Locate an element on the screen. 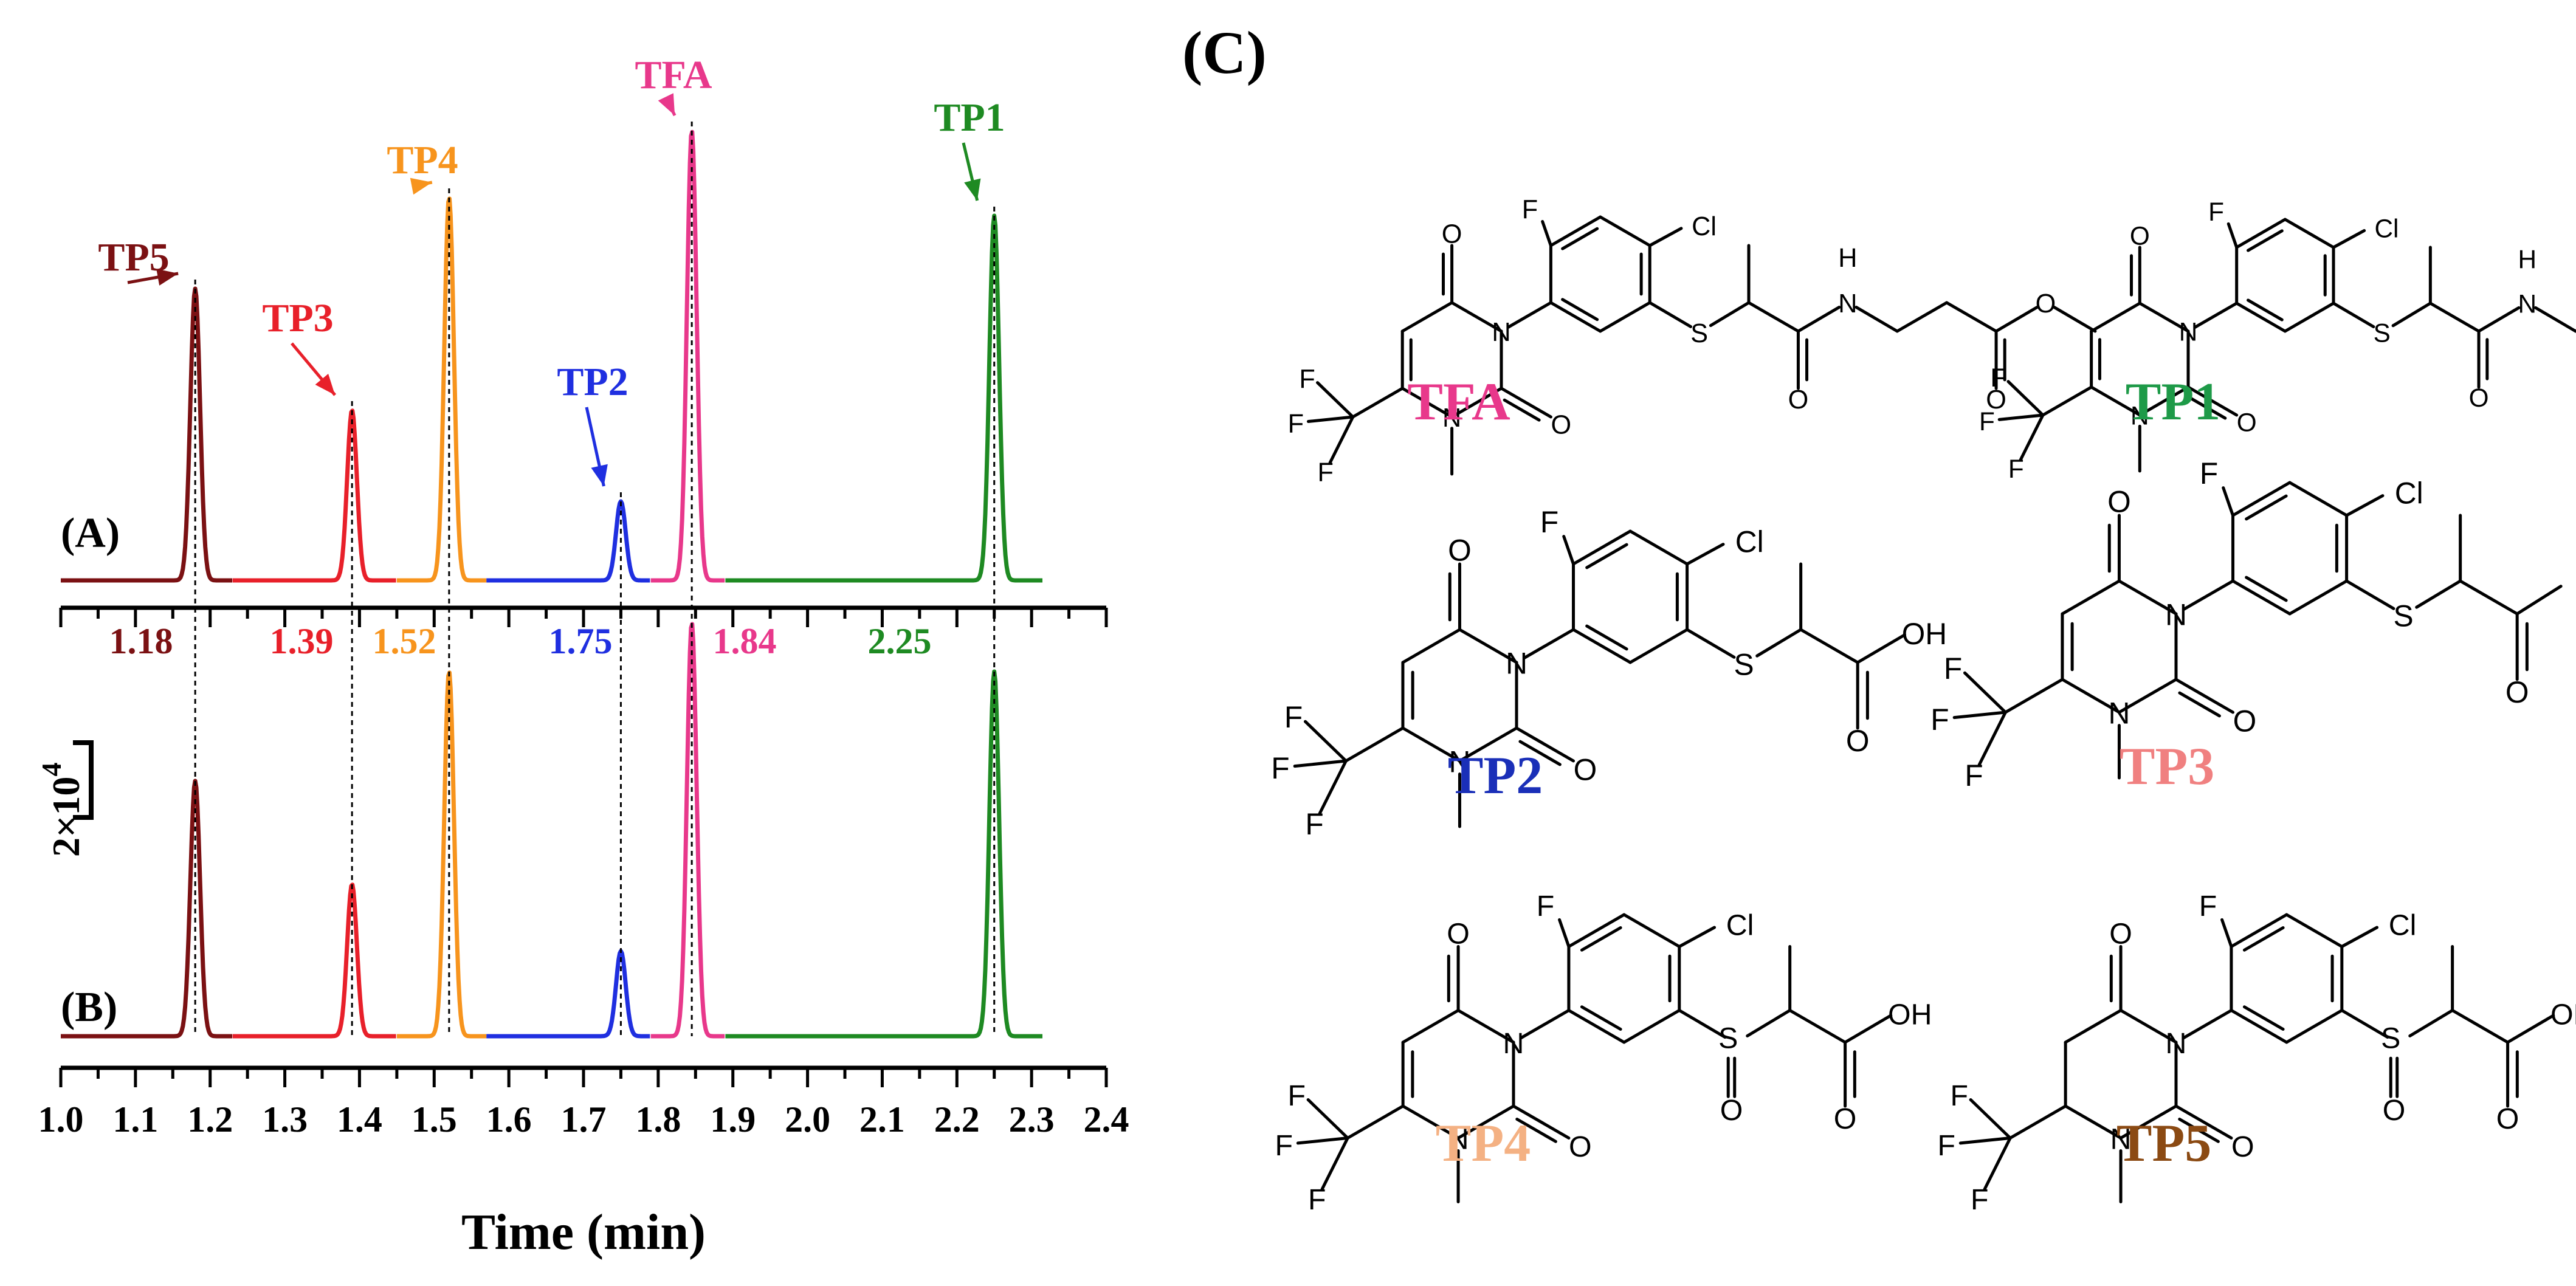  compound-name: TP1 is located at coordinates (2173, 403).